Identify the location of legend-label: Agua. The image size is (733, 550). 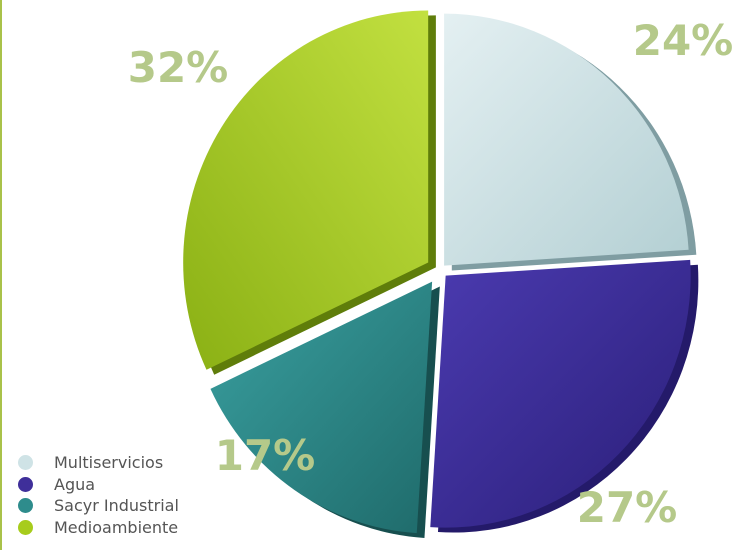
(75, 484).